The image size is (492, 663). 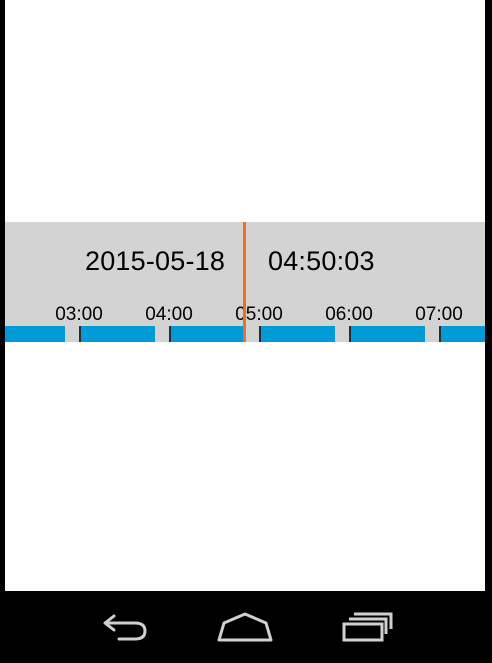 I want to click on home-button, so click(x=245, y=627).